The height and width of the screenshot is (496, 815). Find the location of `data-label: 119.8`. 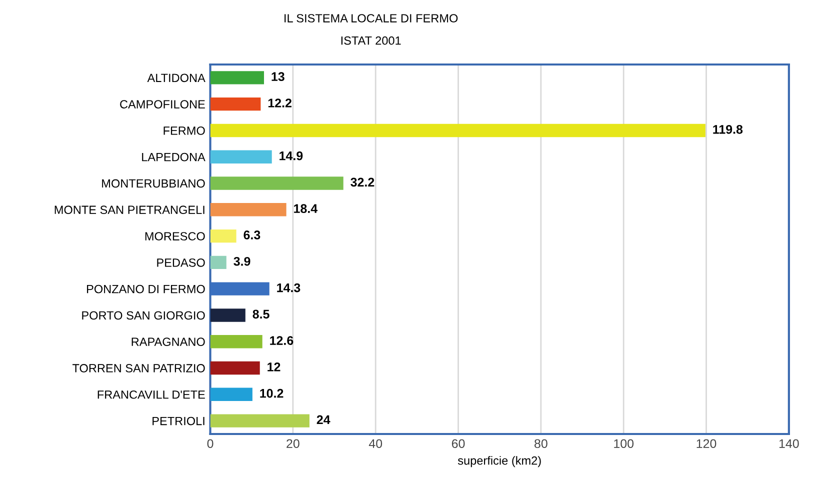

data-label: 119.8 is located at coordinates (728, 129).